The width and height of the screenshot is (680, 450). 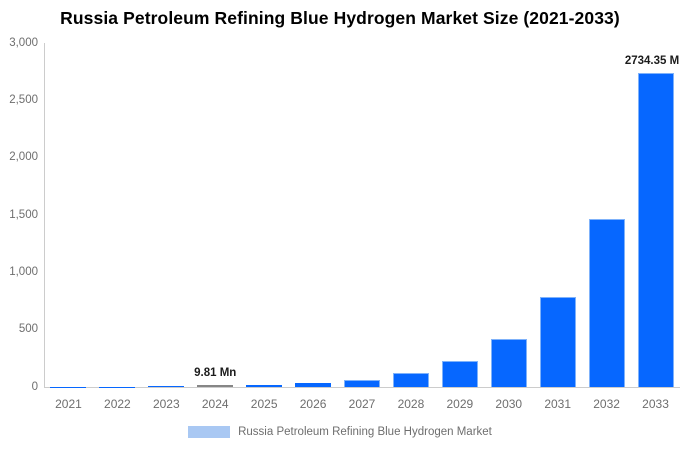 What do you see at coordinates (509, 404) in the screenshot?
I see `x-axis-tick-2030: 2030` at bounding box center [509, 404].